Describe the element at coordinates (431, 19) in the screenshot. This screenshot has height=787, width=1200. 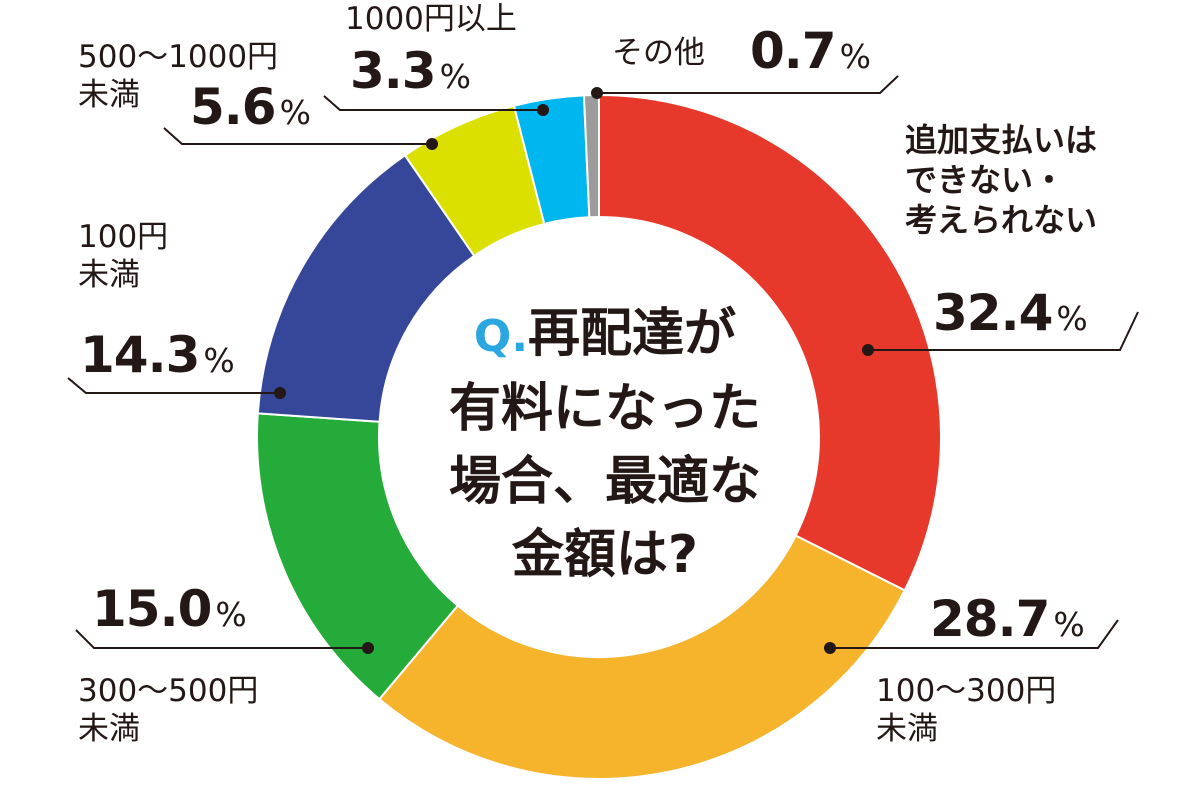
I see `label-over-1000: 1000円以上` at that location.